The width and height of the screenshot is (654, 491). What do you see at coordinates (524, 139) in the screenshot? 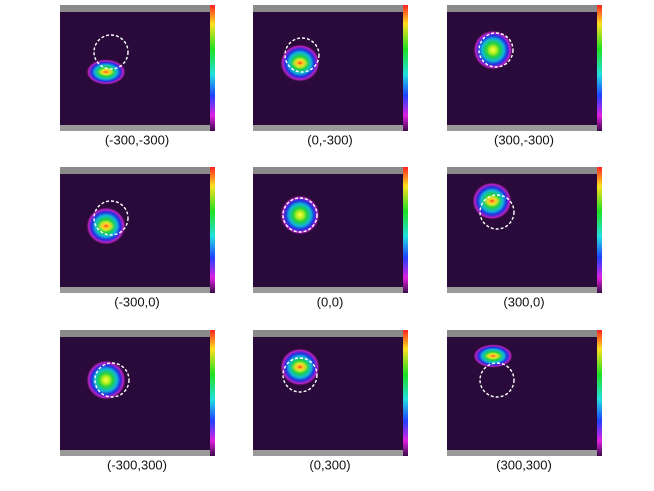
I see `panel-caption: (300,-300)` at bounding box center [524, 139].